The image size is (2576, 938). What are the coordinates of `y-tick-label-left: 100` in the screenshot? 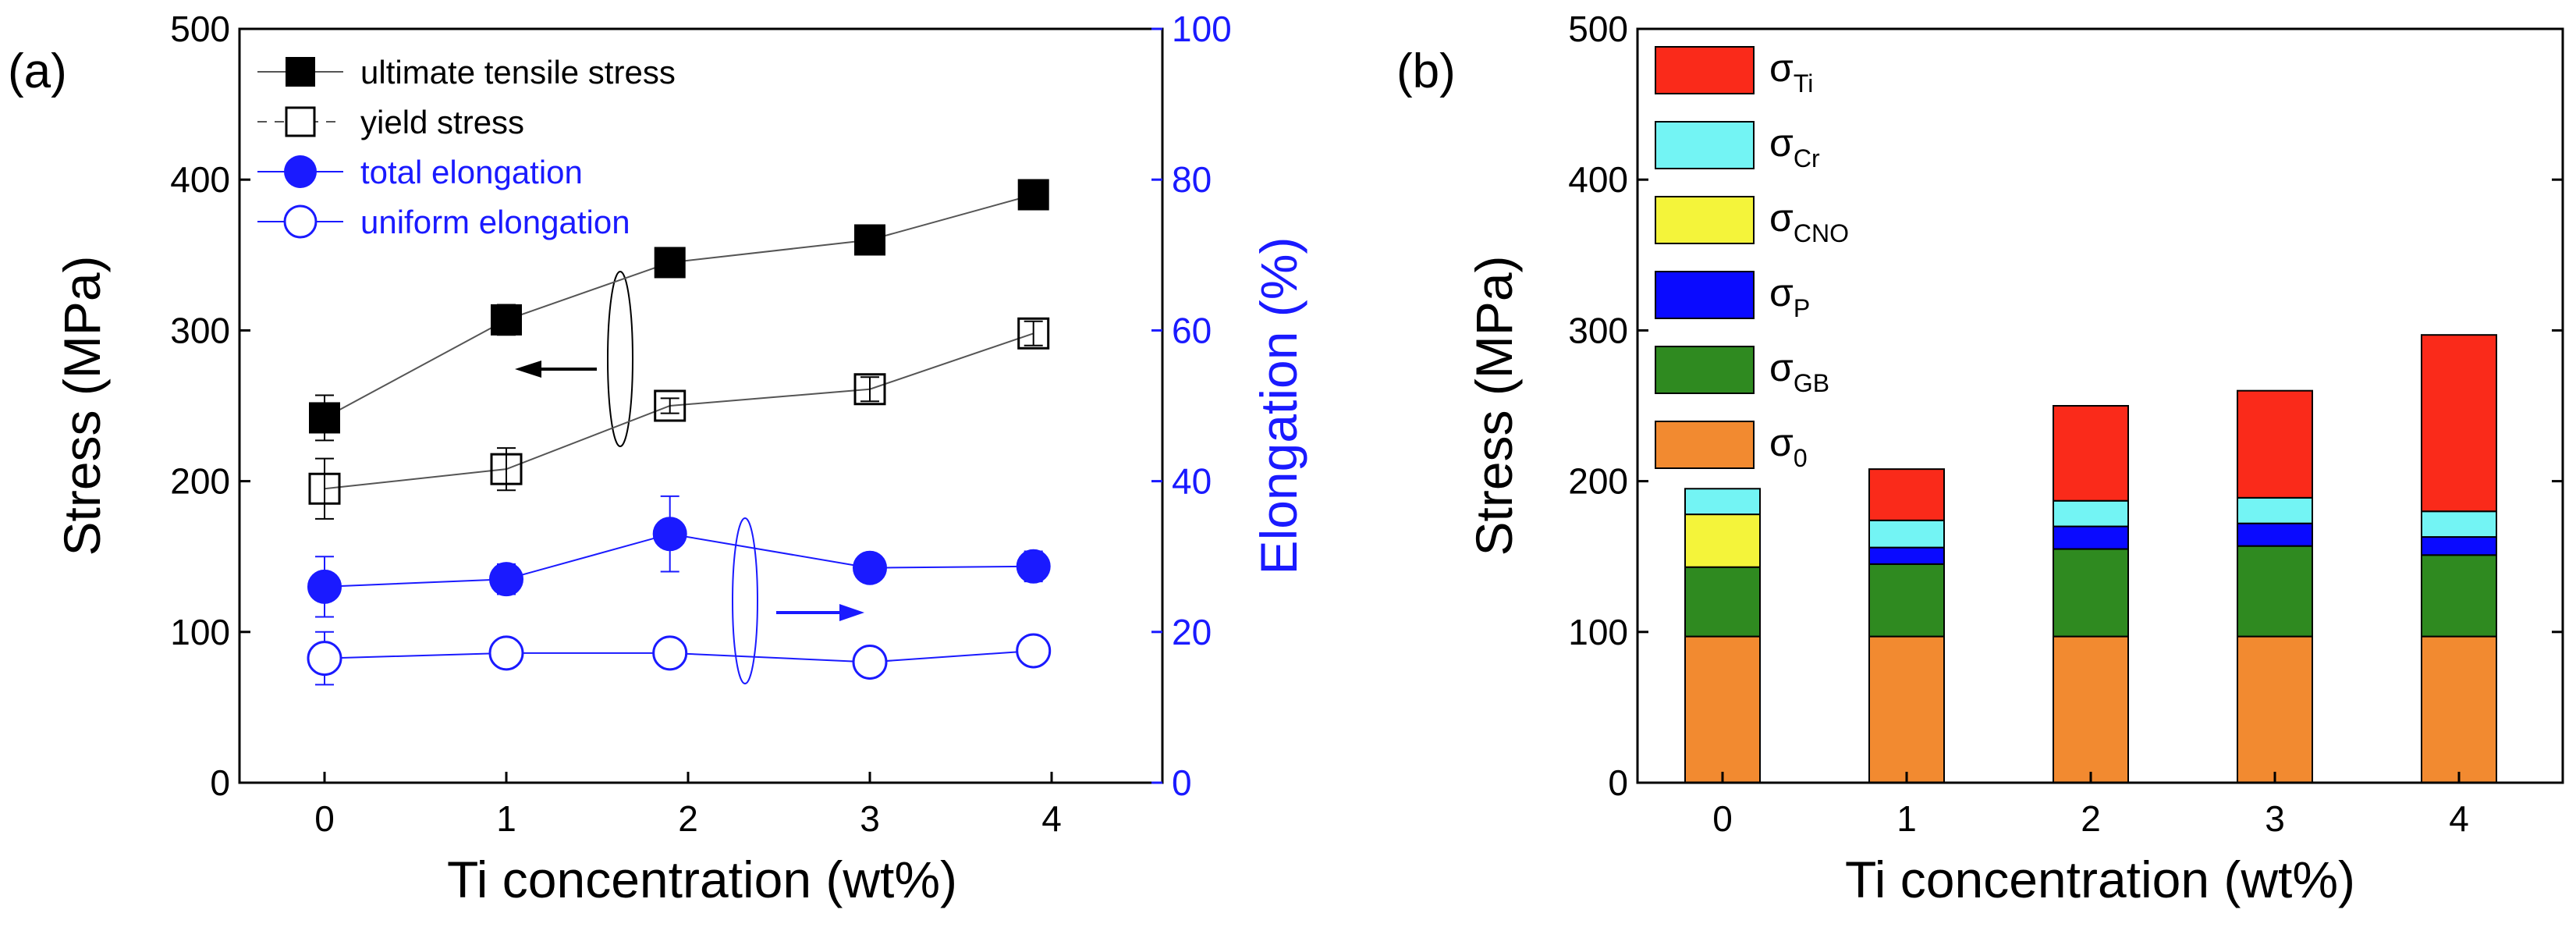 It's located at (200, 632).